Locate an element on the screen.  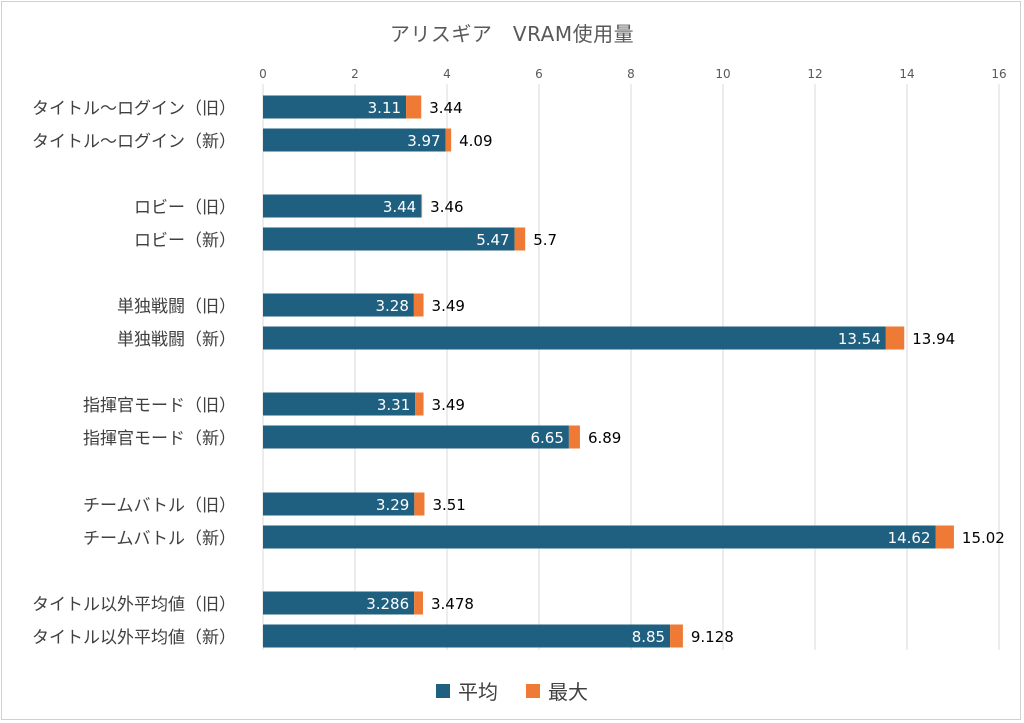
x-tick-label: 10 is located at coordinates (722, 74).